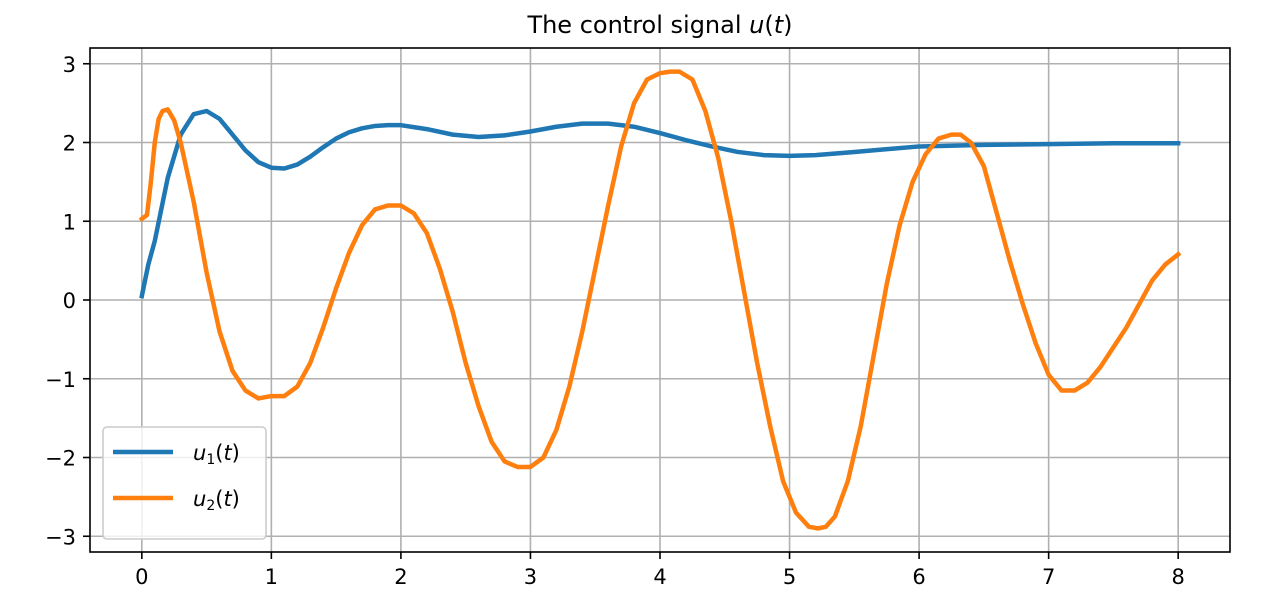 This screenshot has height=600, width=1268. Describe the element at coordinates (1048, 577) in the screenshot. I see `x-tick-label: 7` at that location.